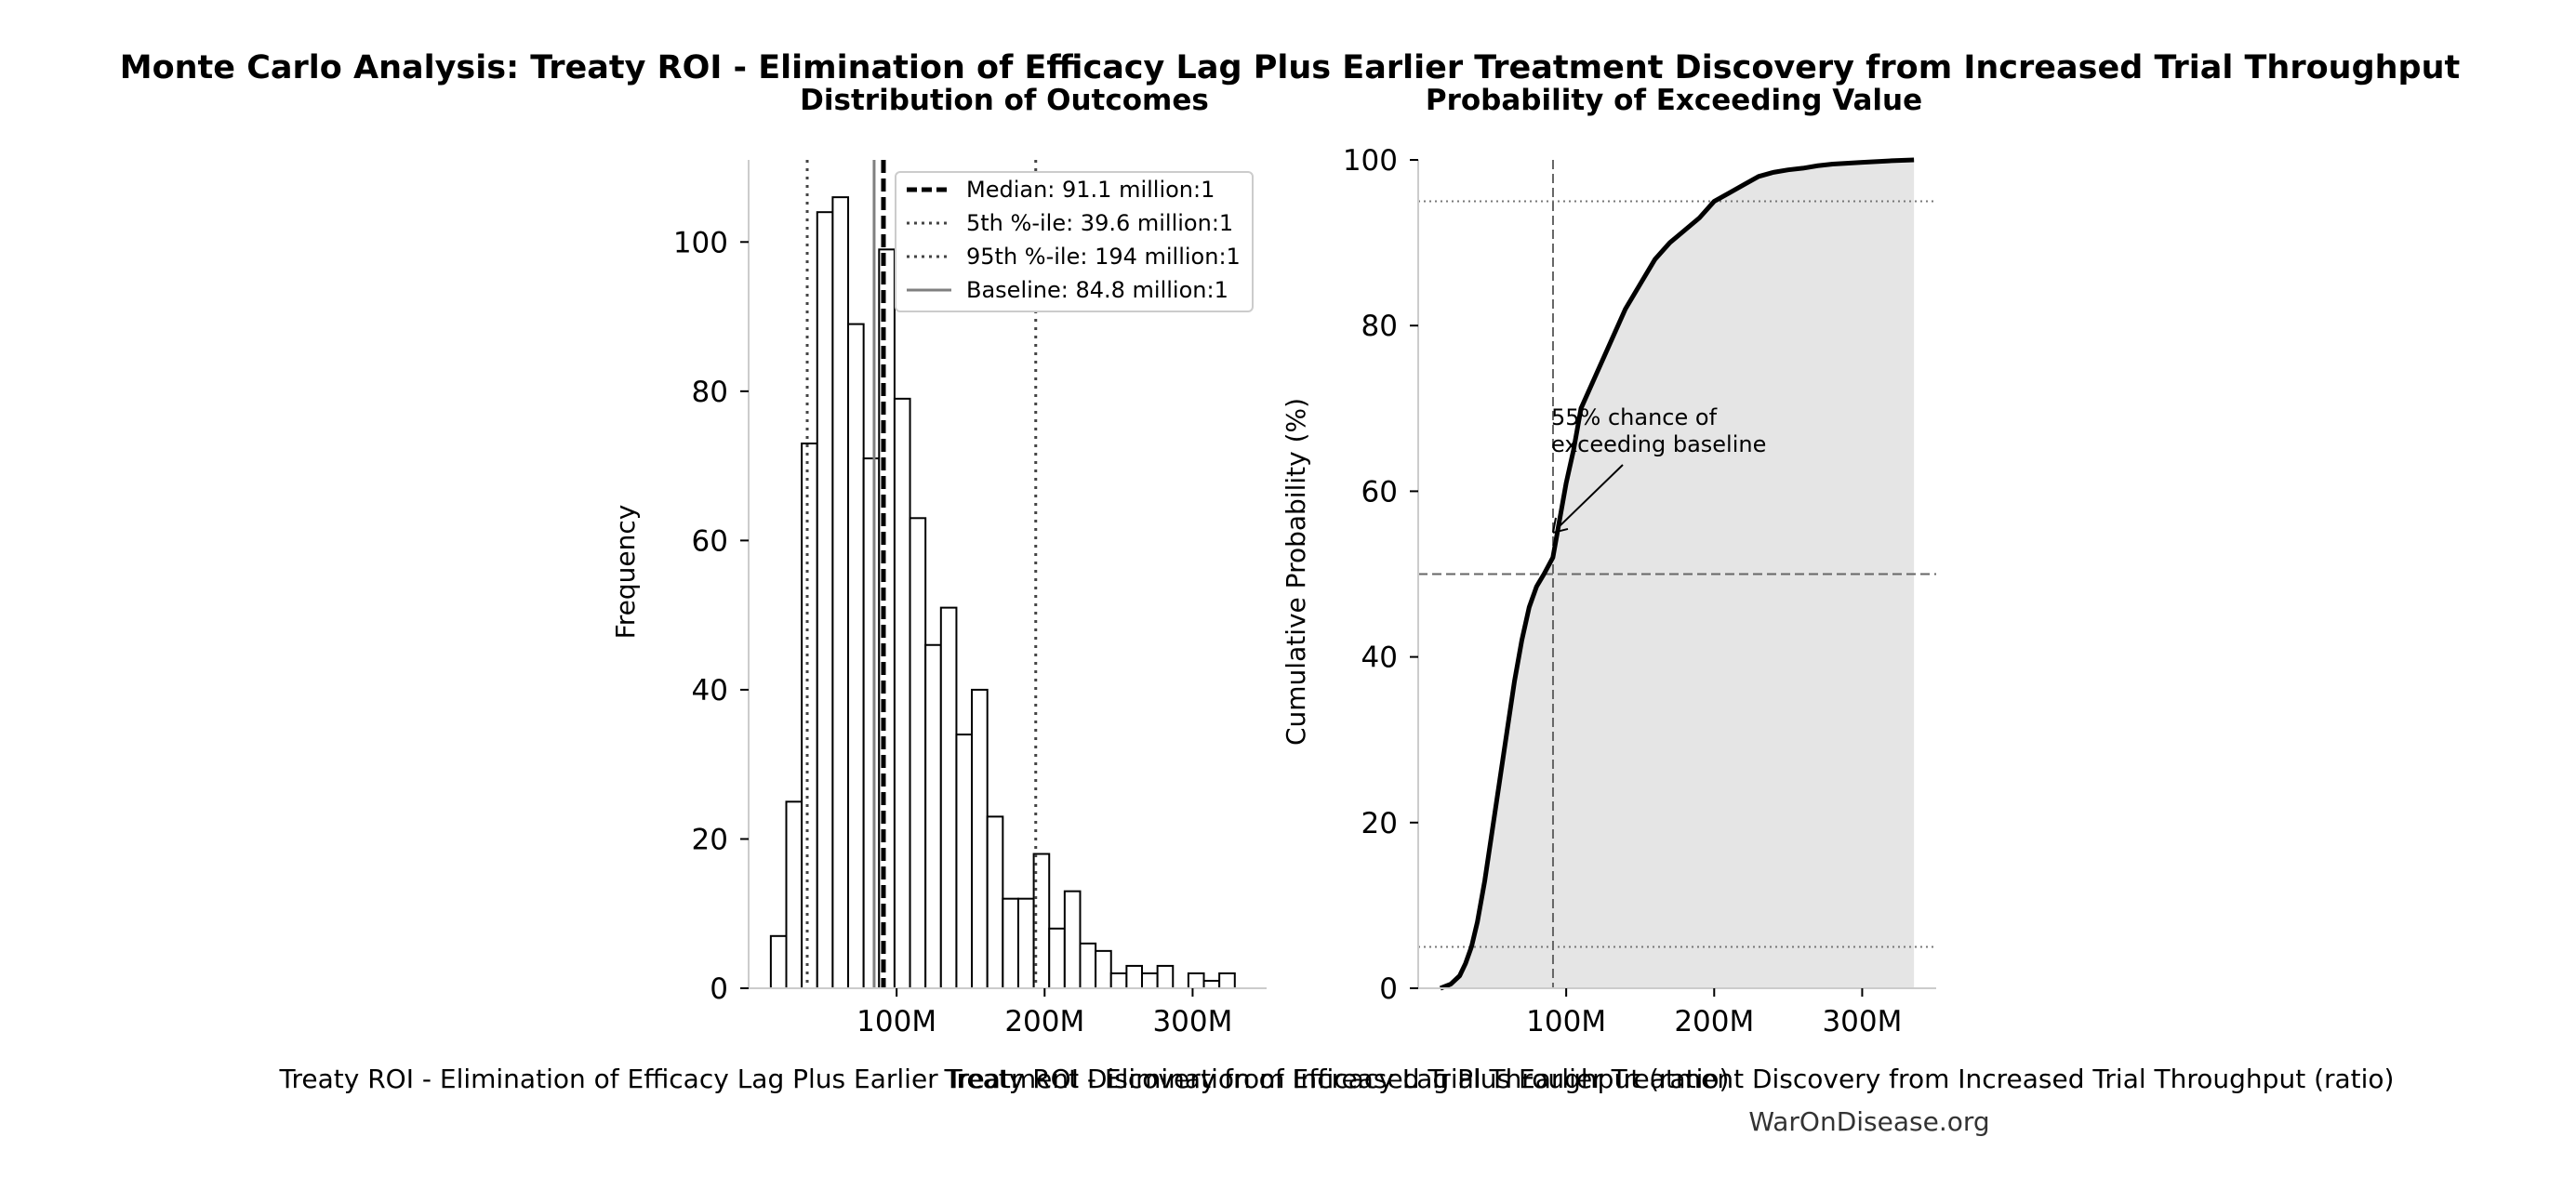 The image size is (2576, 1190). I want to click on legend-label: 95th %-ile: 194 million:1, so click(1103, 257).